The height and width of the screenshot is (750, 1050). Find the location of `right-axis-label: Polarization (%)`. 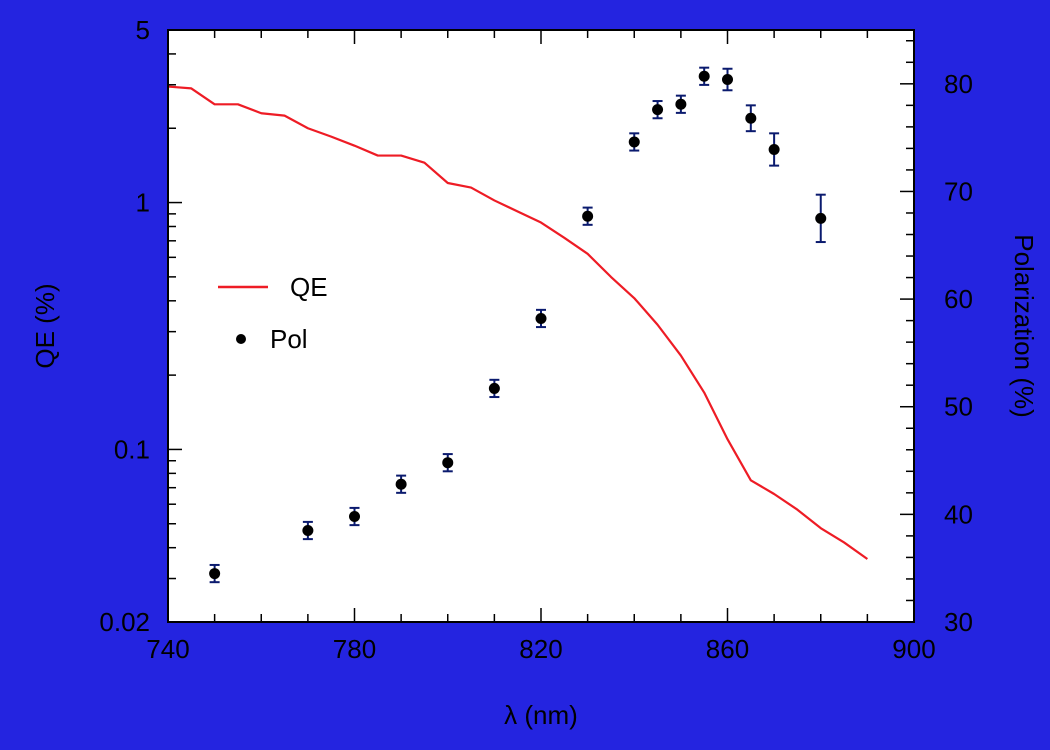

right-axis-label: Polarization (%) is located at coordinates (1024, 326).